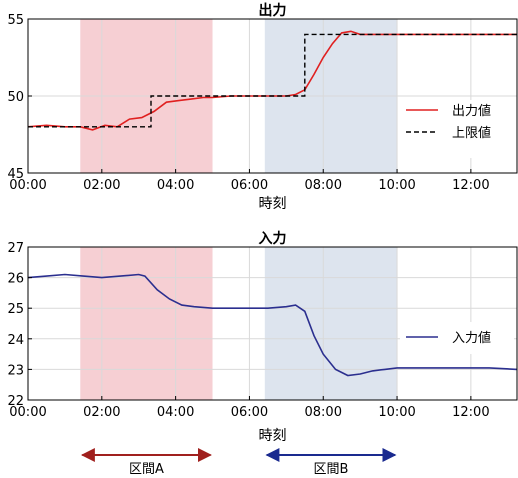  I want to click on legend-box, so click(457, 338).